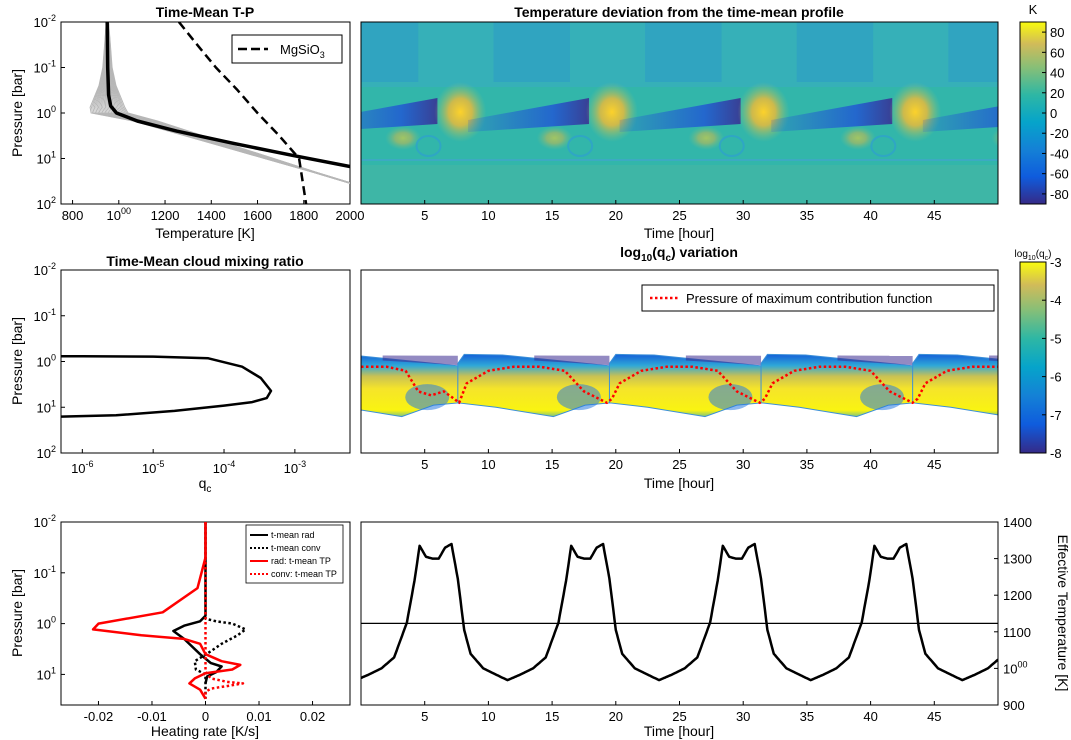  I want to click on x-tick-label: 20, so click(616, 716).